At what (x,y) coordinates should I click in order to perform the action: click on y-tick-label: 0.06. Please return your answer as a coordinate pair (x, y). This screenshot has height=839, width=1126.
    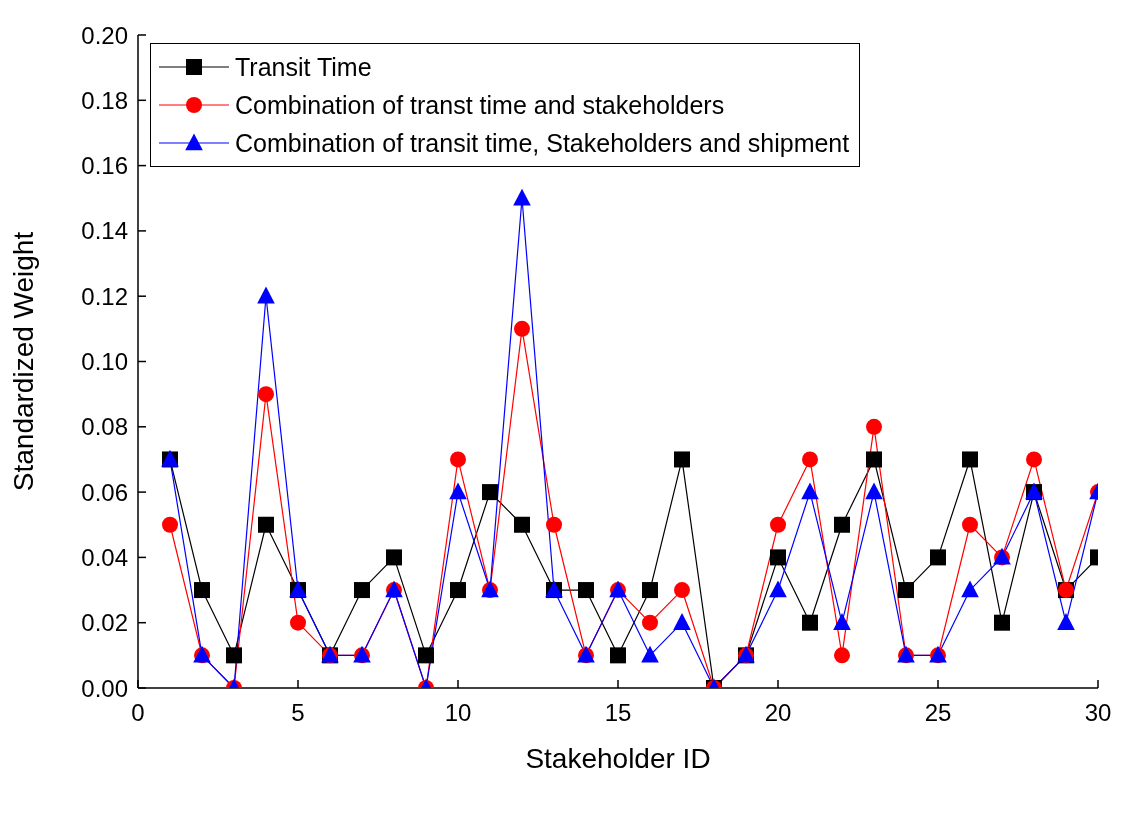
    Looking at the image, I should click on (104, 492).